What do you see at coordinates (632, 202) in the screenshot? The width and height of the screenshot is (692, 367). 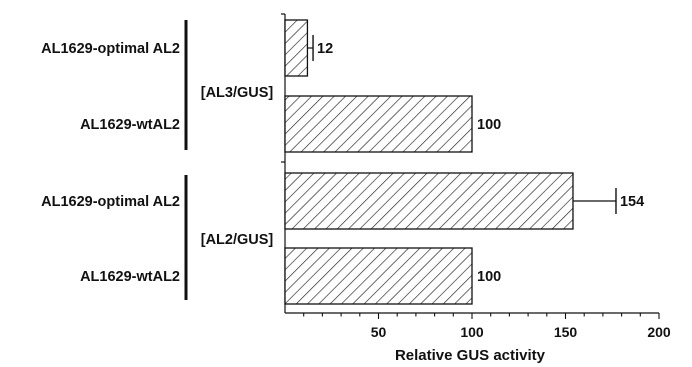 I see `value-label: 154` at bounding box center [632, 202].